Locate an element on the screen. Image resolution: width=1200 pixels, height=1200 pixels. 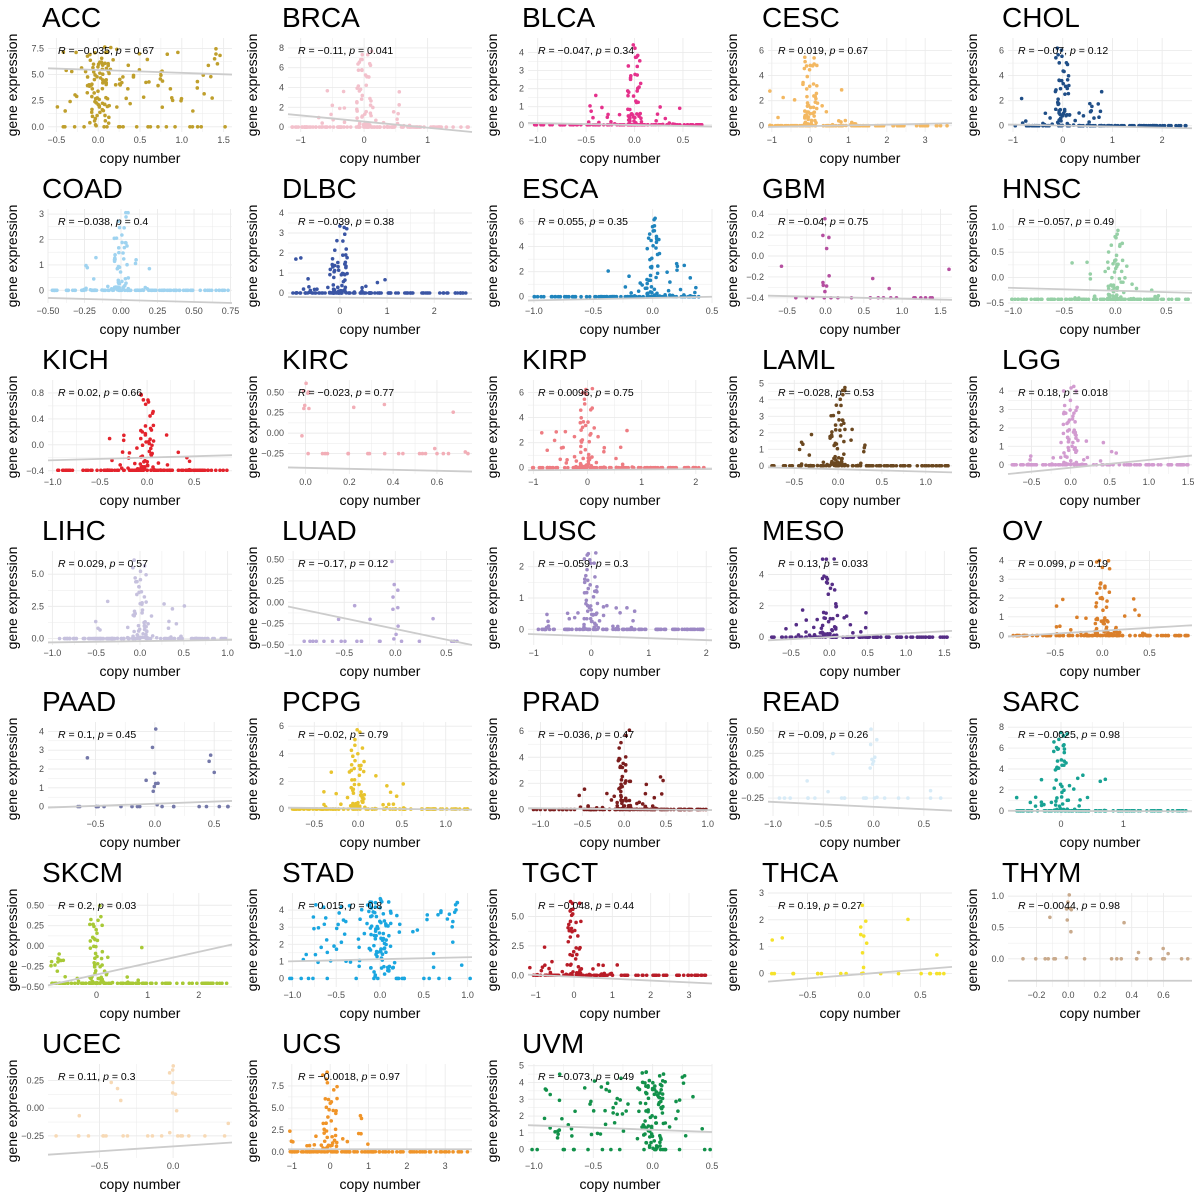
correlation-annotation: R = 0.029, p = 0.57 is located at coordinates (103, 564).